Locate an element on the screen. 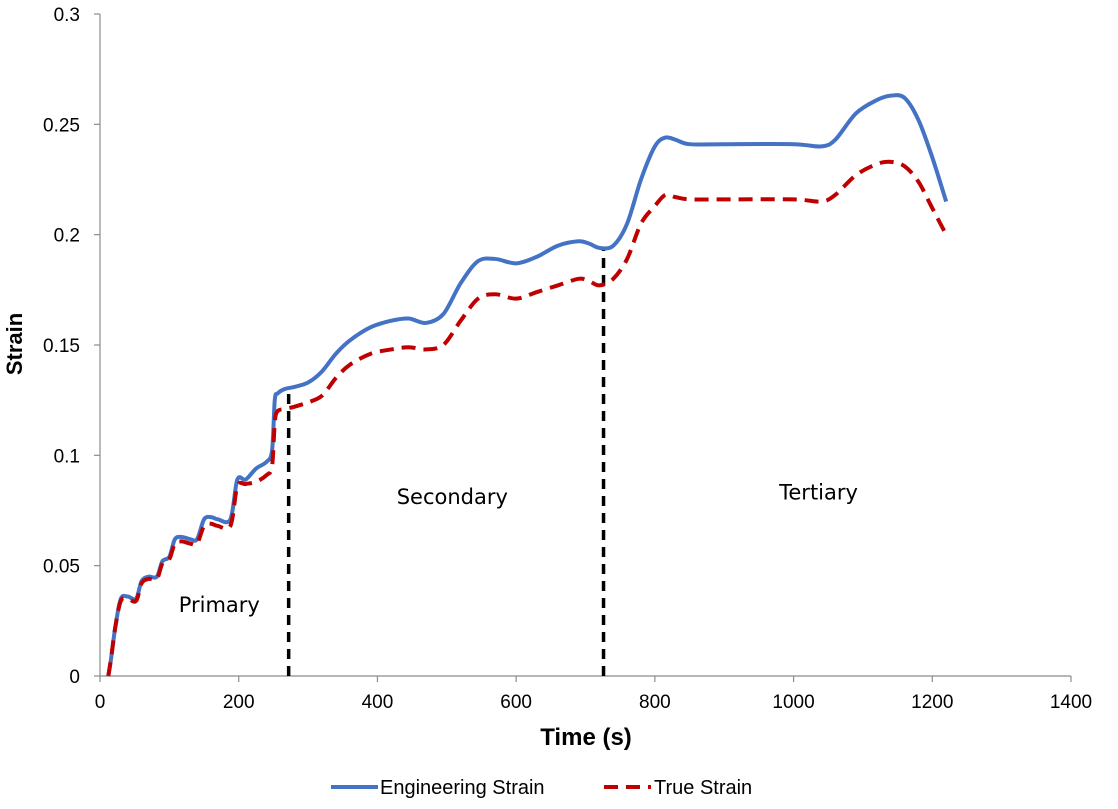  annotation-tertiary: Tertiary is located at coordinates (818, 492).